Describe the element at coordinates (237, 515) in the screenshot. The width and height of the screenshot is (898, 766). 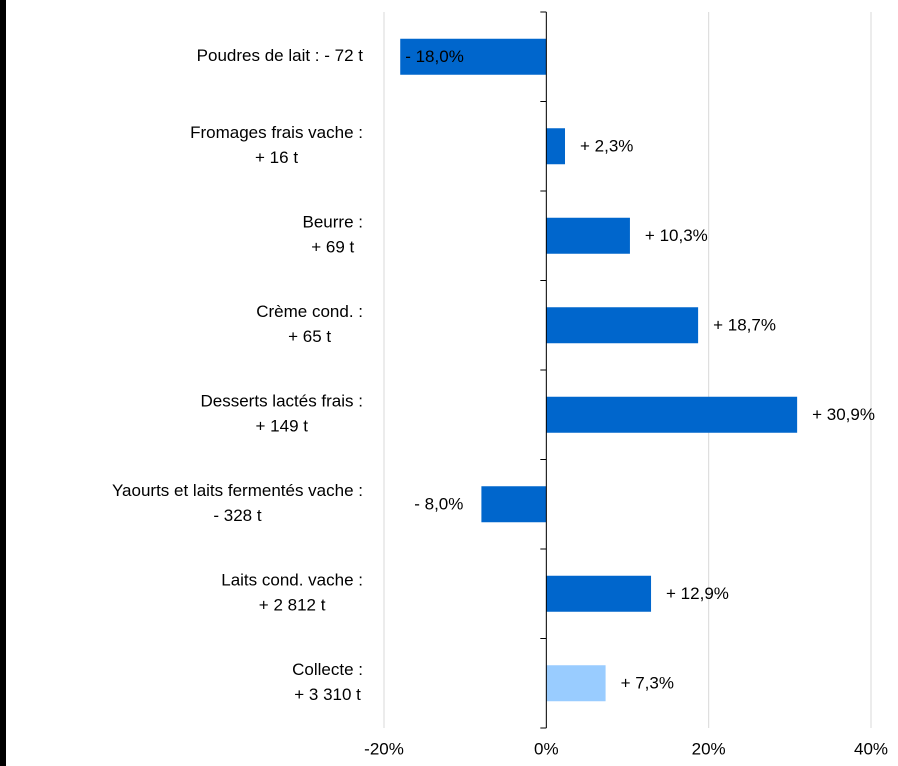
I see `category-label: - 328 t` at that location.